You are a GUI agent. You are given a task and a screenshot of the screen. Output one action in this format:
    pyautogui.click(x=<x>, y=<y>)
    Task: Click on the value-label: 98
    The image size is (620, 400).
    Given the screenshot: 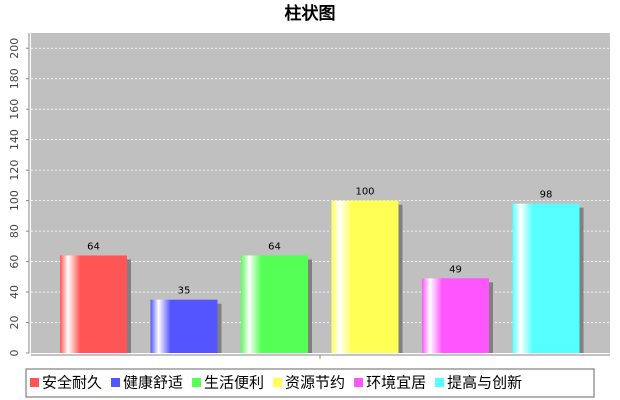 What is the action you would take?
    pyautogui.click(x=546, y=195)
    